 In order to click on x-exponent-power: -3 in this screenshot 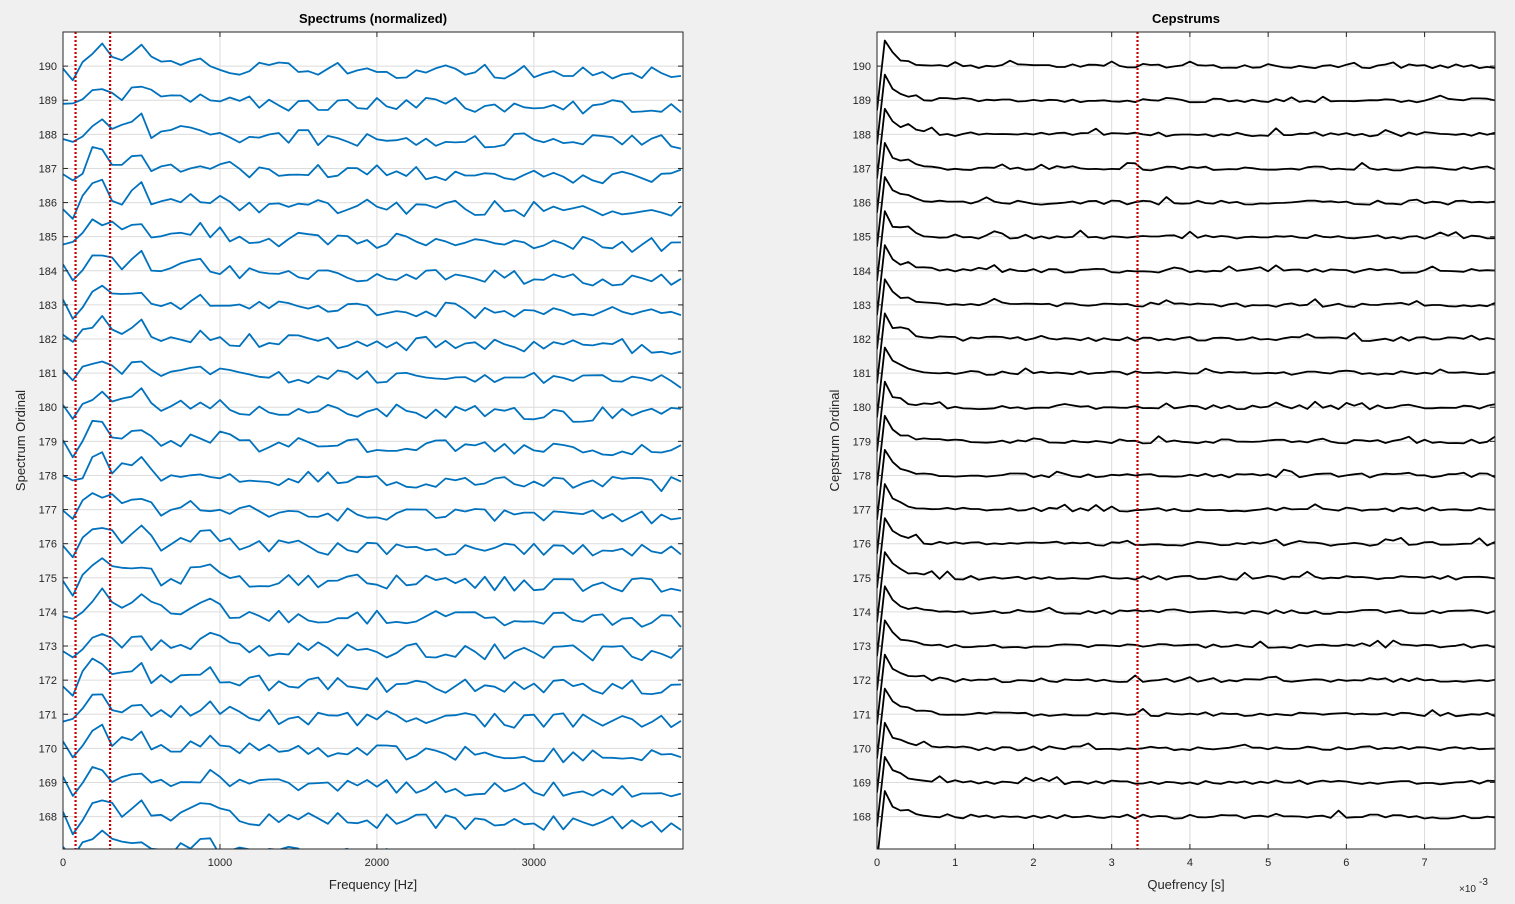, I will do `click(1483, 882)`.